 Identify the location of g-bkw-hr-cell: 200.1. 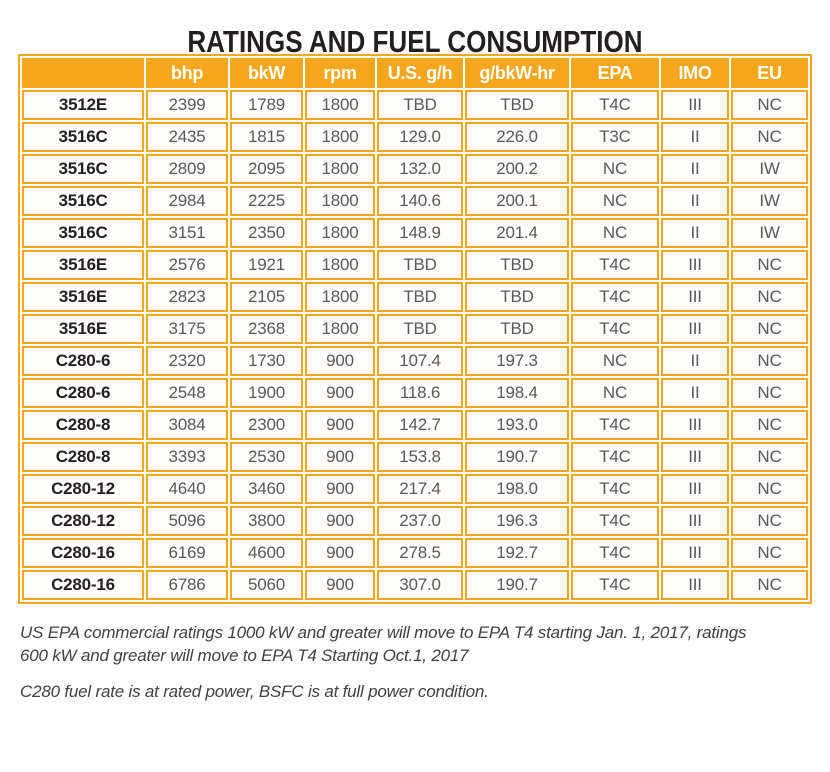
(517, 201).